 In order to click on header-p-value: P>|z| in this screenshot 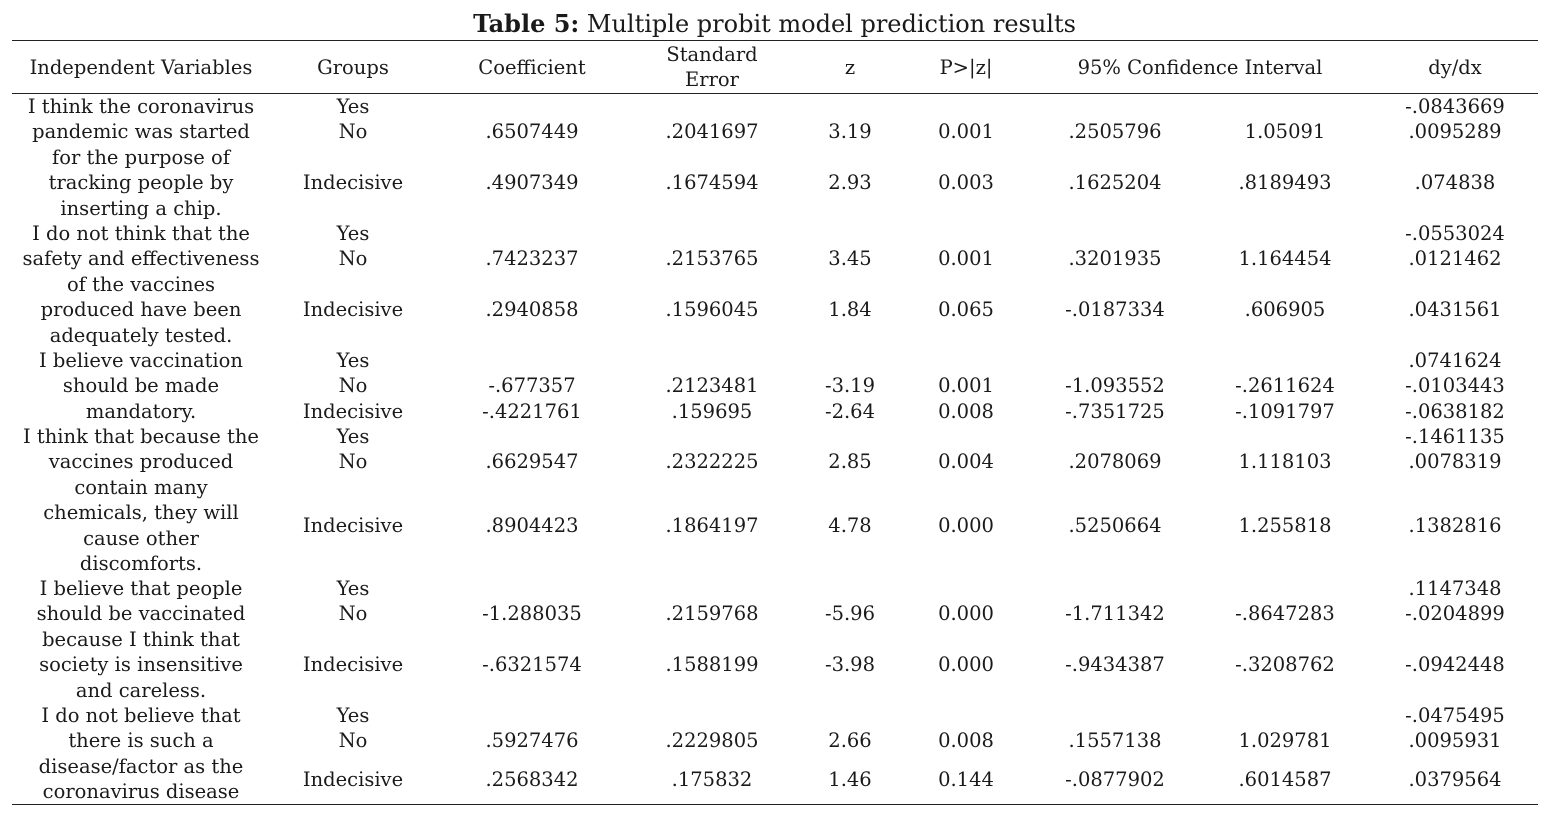, I will do `click(966, 67)`.